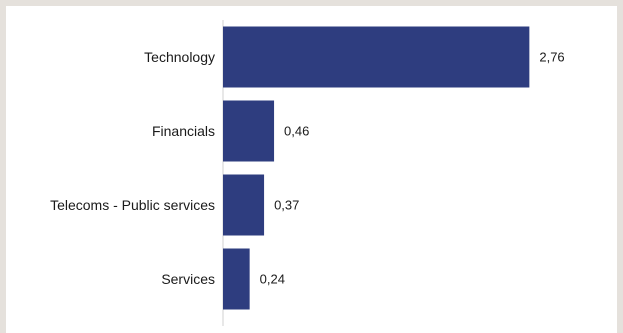 This screenshot has height=333, width=623. Describe the element at coordinates (183, 131) in the screenshot. I see `category-label-1: Financials` at that location.